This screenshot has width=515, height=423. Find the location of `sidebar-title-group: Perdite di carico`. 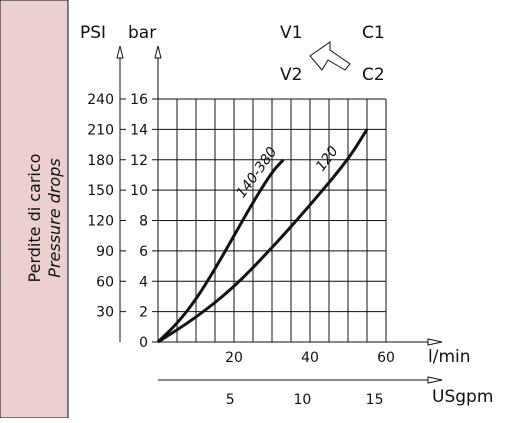

sidebar-title-group: Perdite di carico is located at coordinates (34, 218).